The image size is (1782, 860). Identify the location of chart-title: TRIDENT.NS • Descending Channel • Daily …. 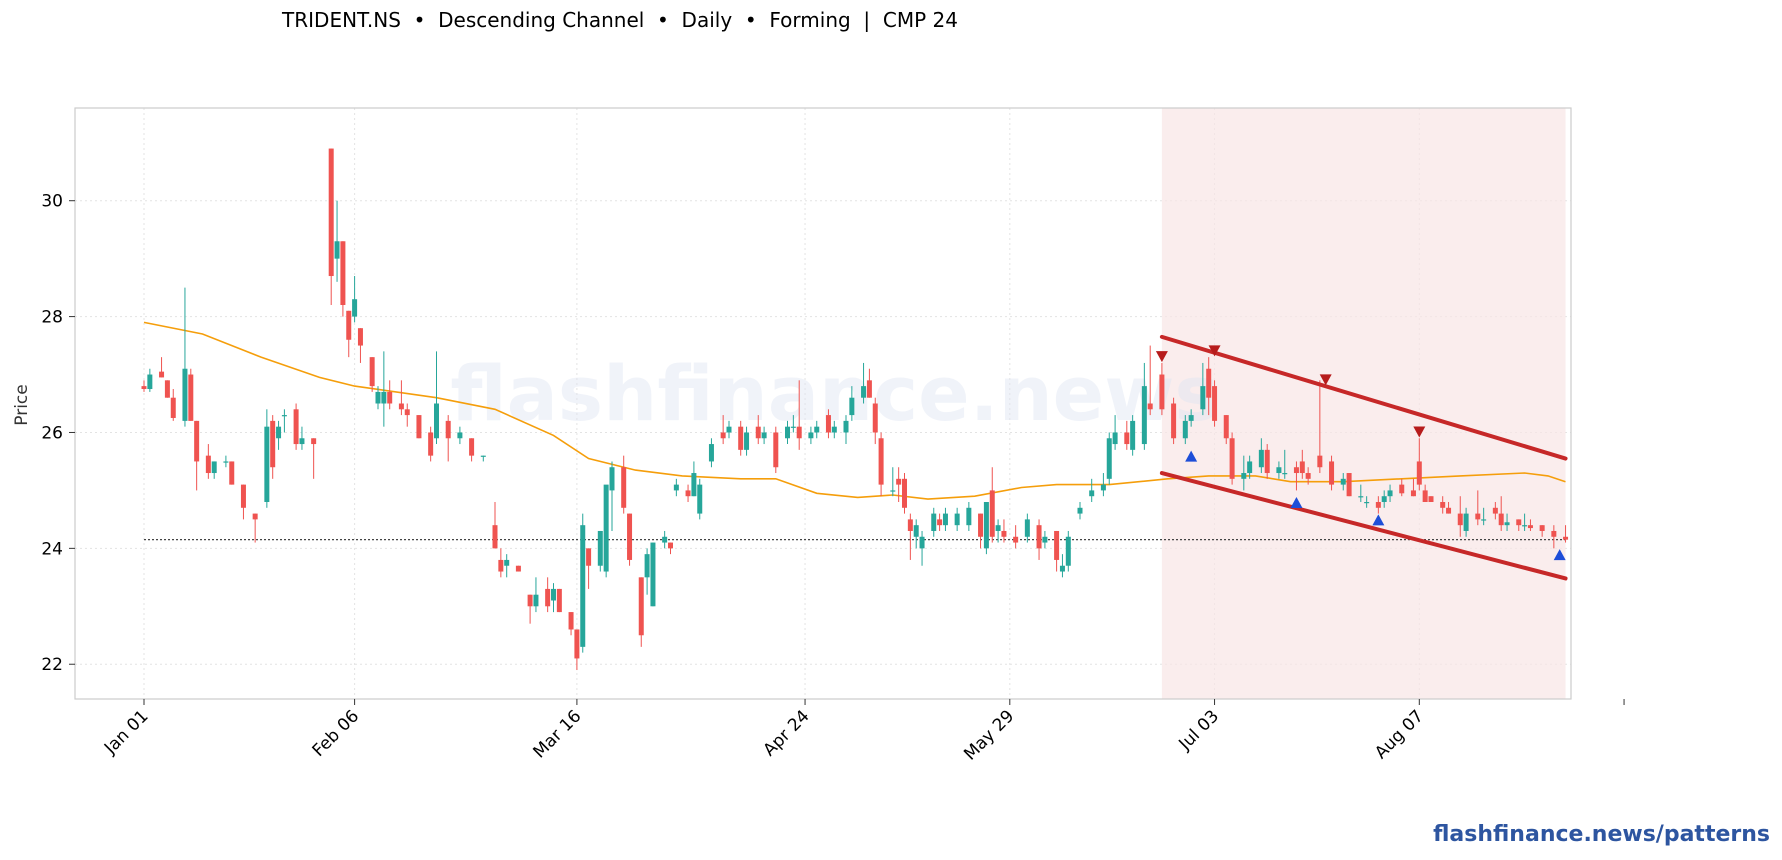
(620, 20).